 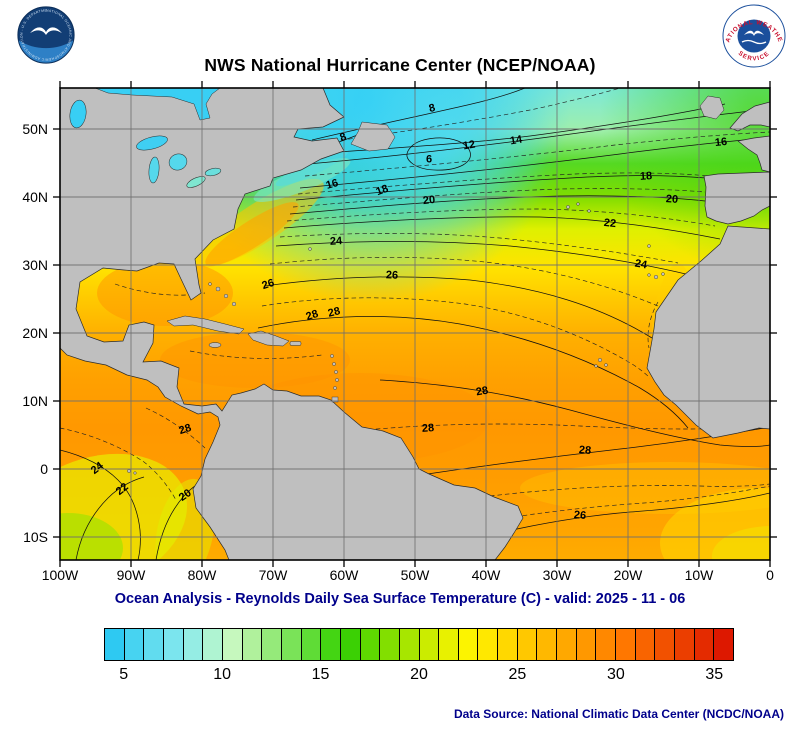 What do you see at coordinates (44, 469) in the screenshot?
I see `lat-tick-label: 0` at bounding box center [44, 469].